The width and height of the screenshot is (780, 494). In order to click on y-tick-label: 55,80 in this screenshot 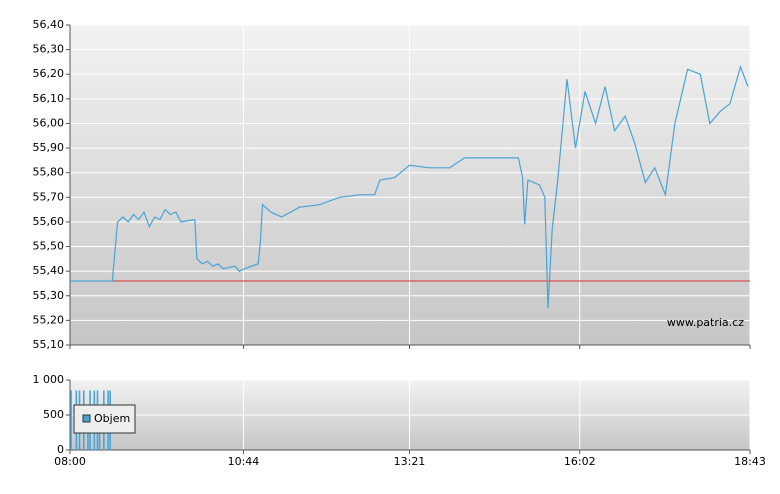, I will do `click(49, 172)`.